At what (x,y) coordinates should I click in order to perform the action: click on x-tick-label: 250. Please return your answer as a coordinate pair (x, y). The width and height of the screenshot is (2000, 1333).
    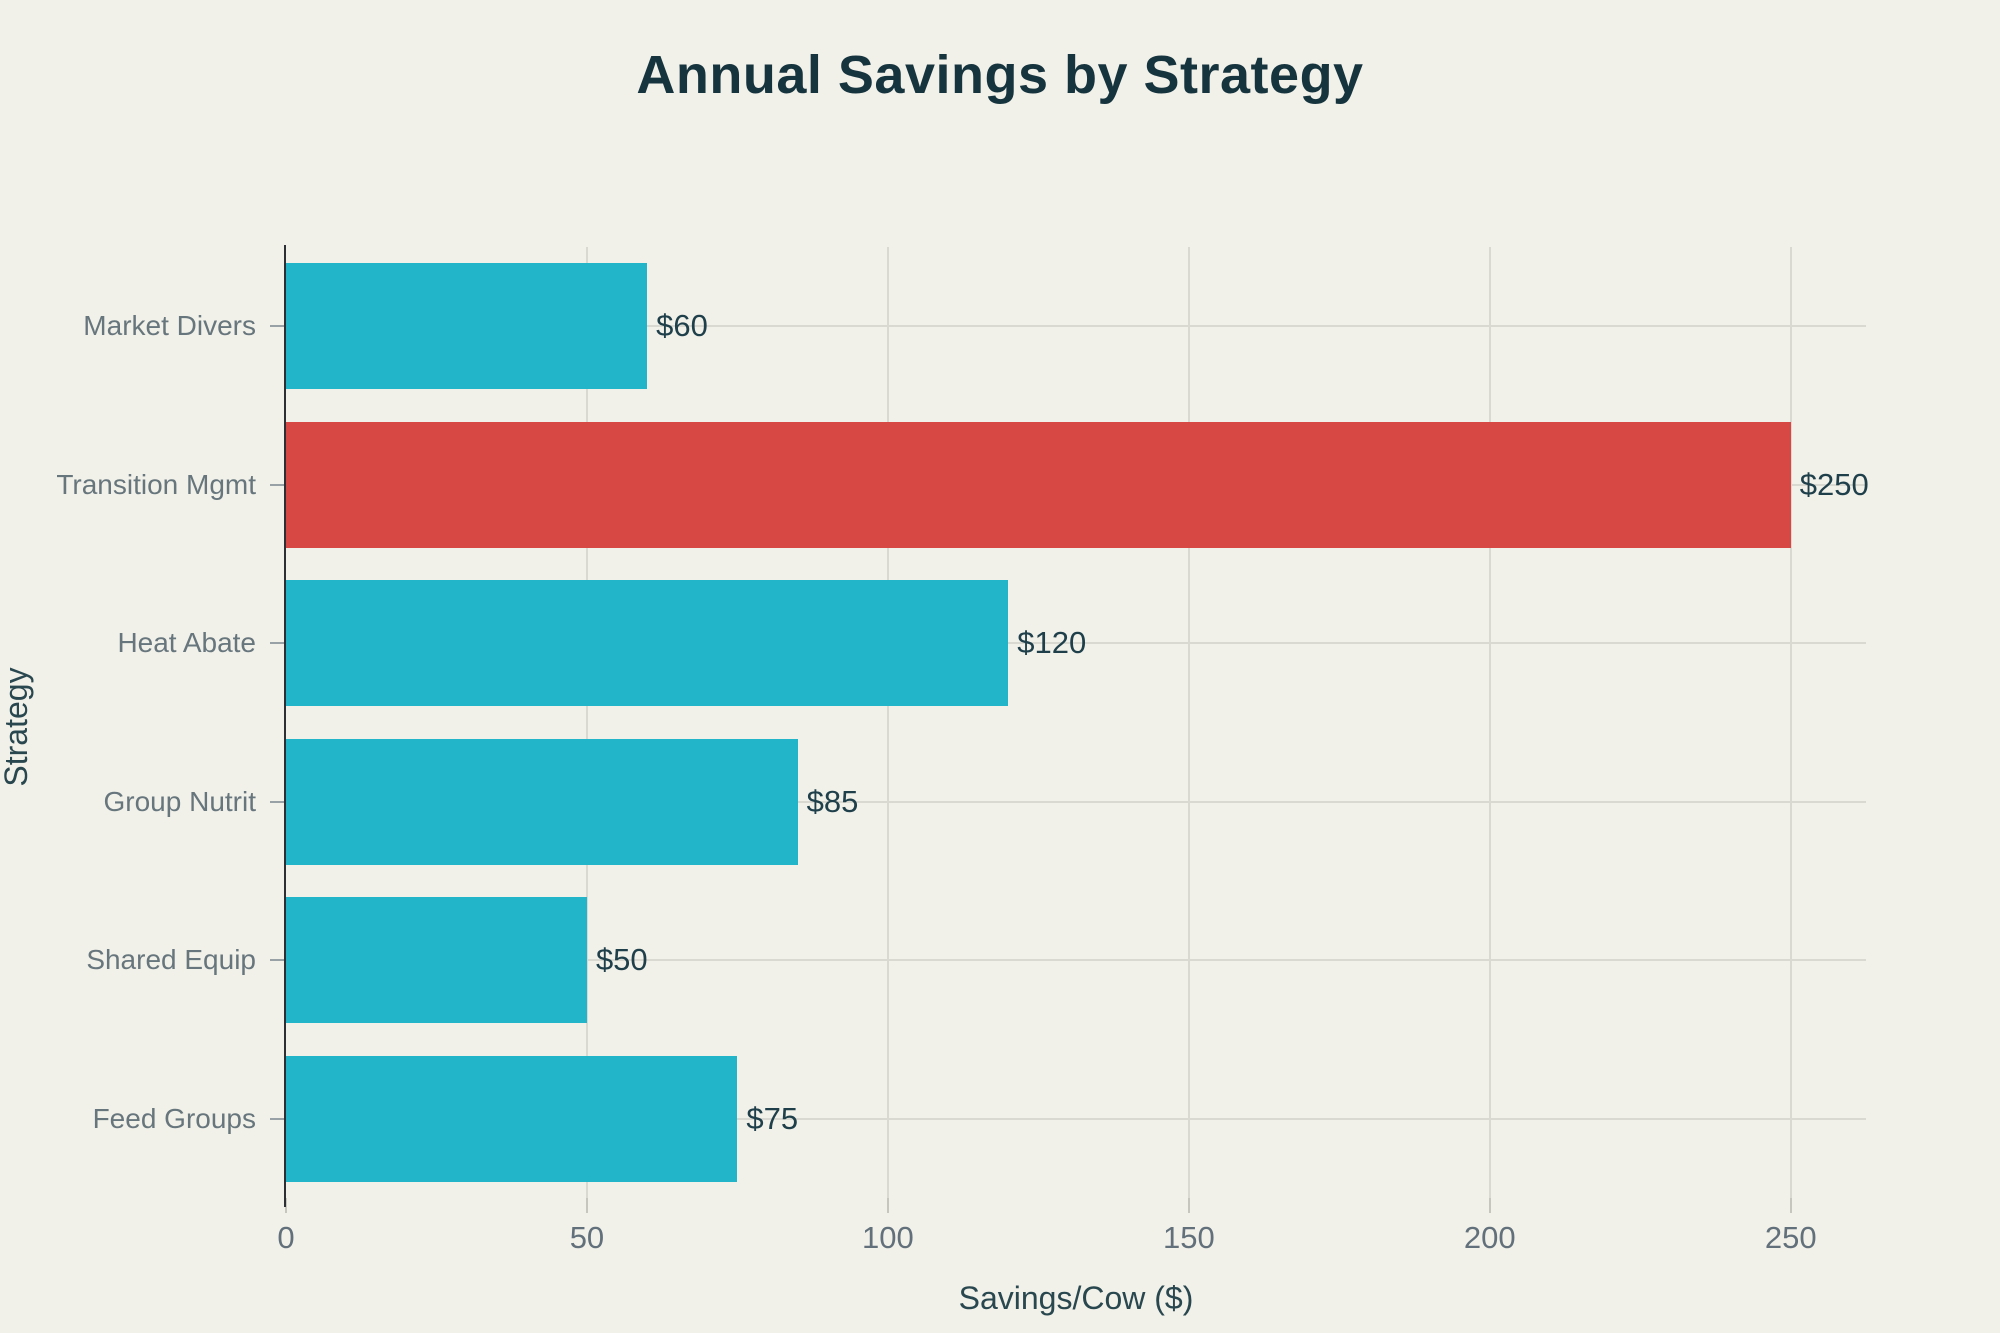
    Looking at the image, I should click on (1790, 1237).